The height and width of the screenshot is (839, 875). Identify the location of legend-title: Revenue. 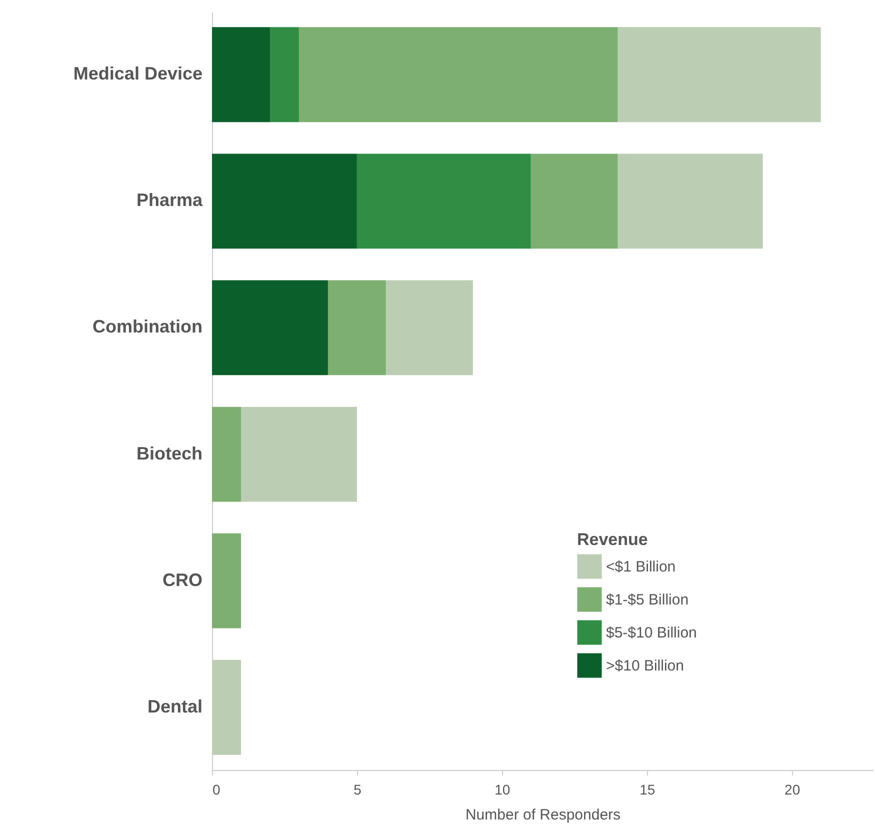
(612, 539).